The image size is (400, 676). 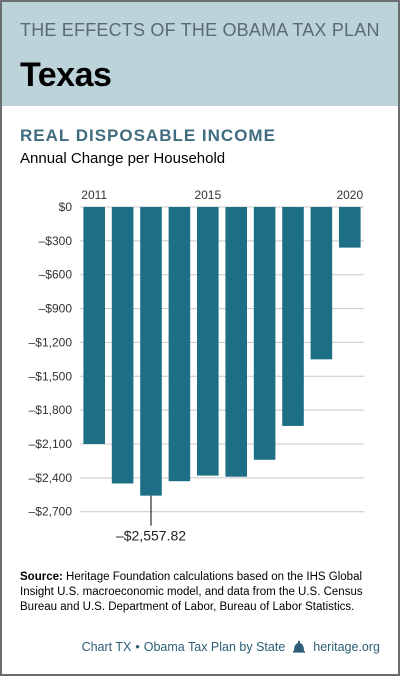 What do you see at coordinates (51, 410) in the screenshot?
I see `y-tick-label: –$1,800` at bounding box center [51, 410].